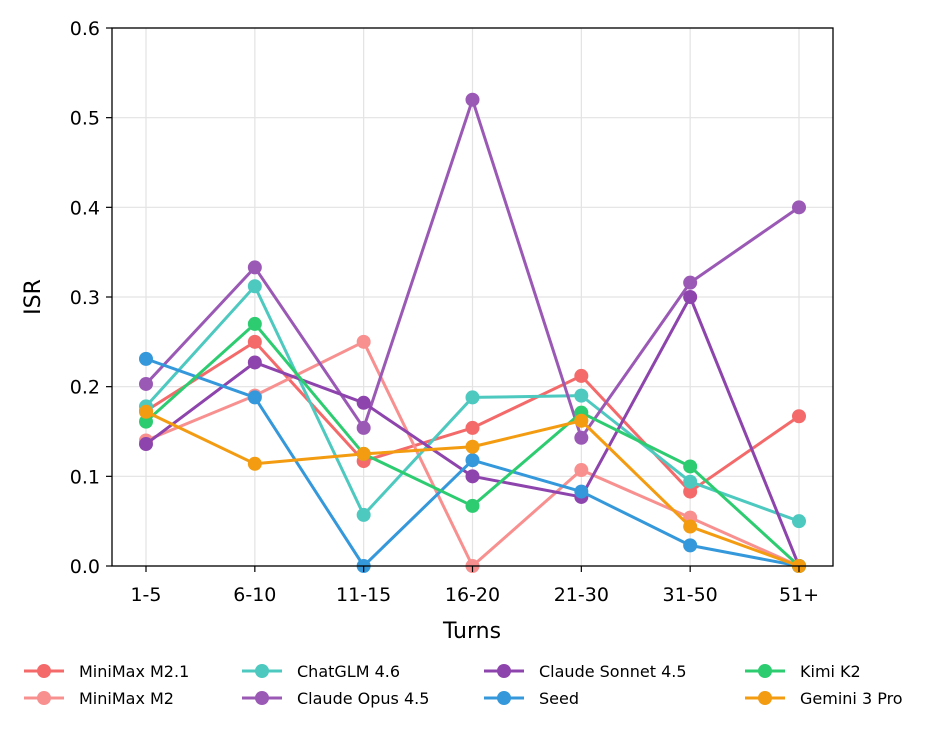 This screenshot has height=736, width=947. Describe the element at coordinates (581, 595) in the screenshot. I see `x-tick-label: 21-30` at that location.